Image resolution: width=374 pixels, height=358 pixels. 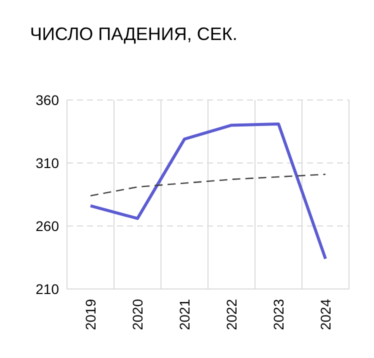 What do you see at coordinates (134, 34) in the screenshot?
I see `chart-title: ЧИСЛО ПАДЕНИЯ, СЕК.` at bounding box center [134, 34].